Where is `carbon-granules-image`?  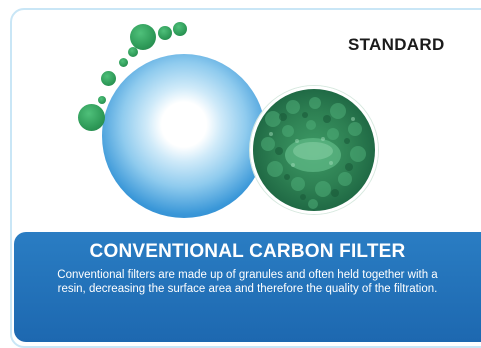
carbon-granules-image is located at coordinates (314, 150).